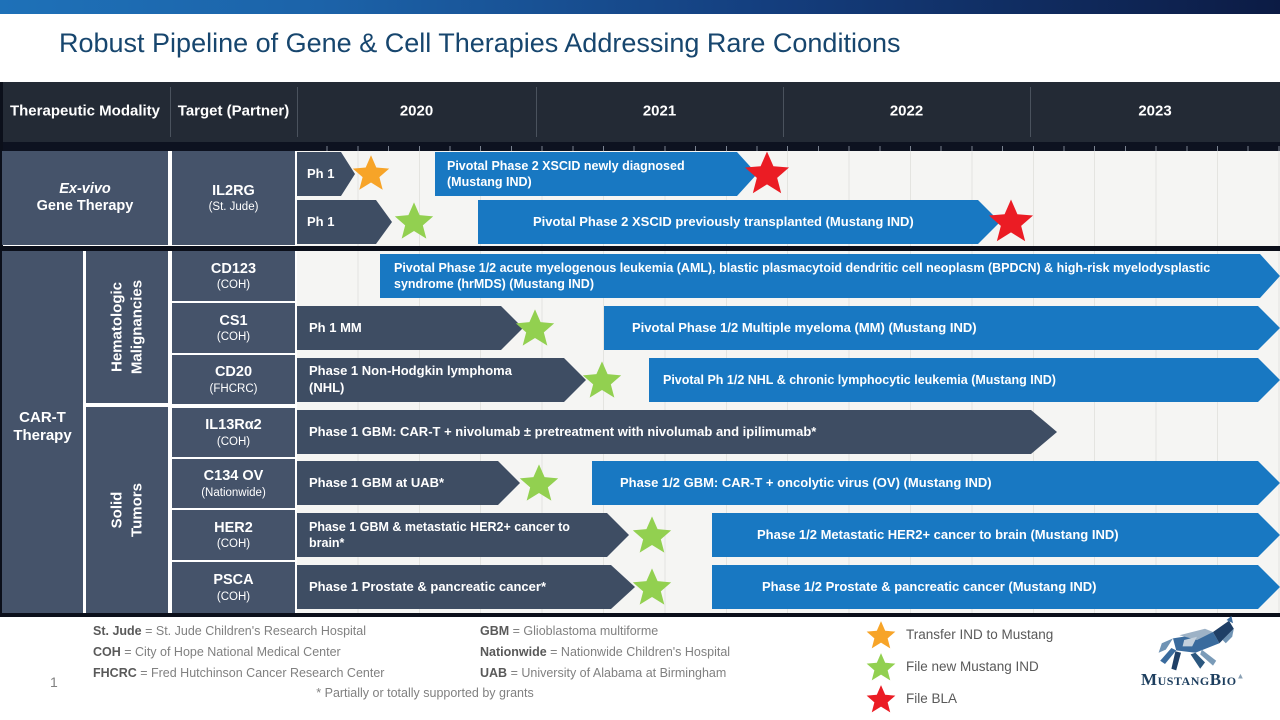 The height and width of the screenshot is (720, 1280). I want to click on bar-label: Ph 1 MM, so click(335, 327).